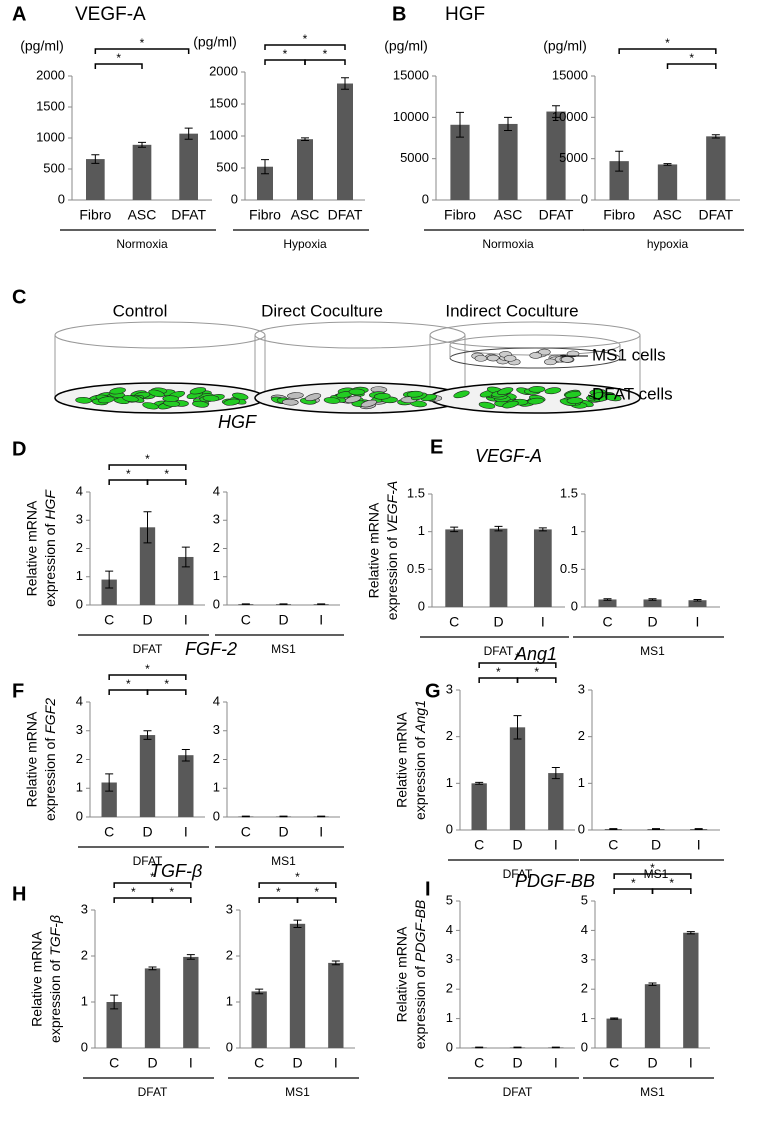 The image size is (770, 1143). Describe the element at coordinates (50, 565) in the screenshot. I see `y-axis-label-text: expression of` at that location.